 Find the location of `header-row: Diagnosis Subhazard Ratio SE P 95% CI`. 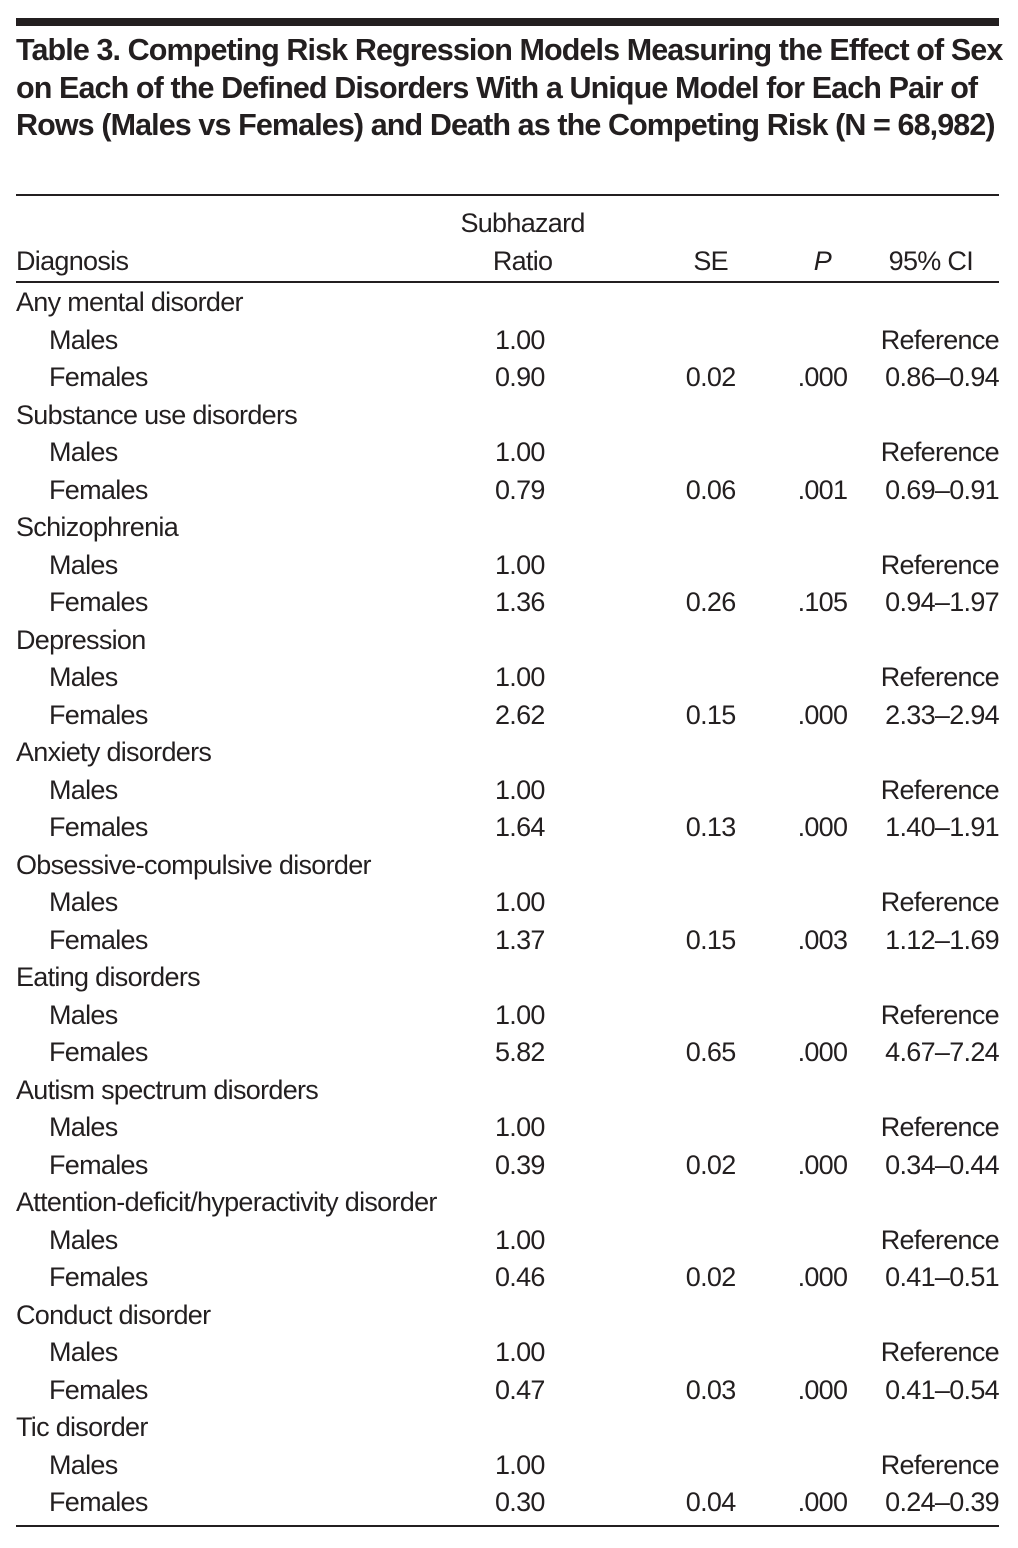

header-row: Diagnosis Subhazard Ratio SE P 95% CI is located at coordinates (507, 240).